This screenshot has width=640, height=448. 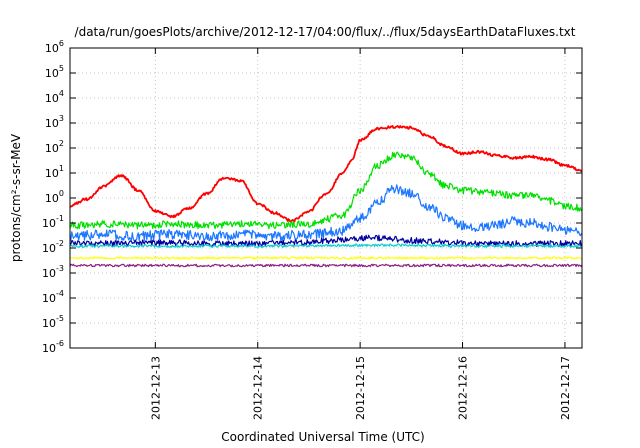 What do you see at coordinates (54, 97) in the screenshot?
I see `y-tick-label: 10⁴` at bounding box center [54, 97].